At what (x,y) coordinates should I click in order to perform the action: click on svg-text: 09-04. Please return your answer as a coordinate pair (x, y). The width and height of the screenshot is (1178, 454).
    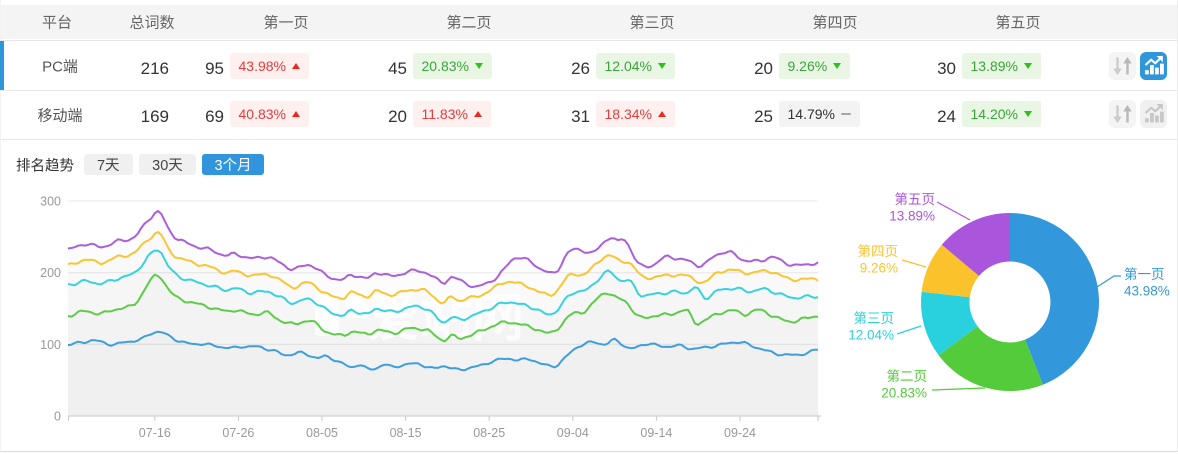
    Looking at the image, I should click on (573, 433).